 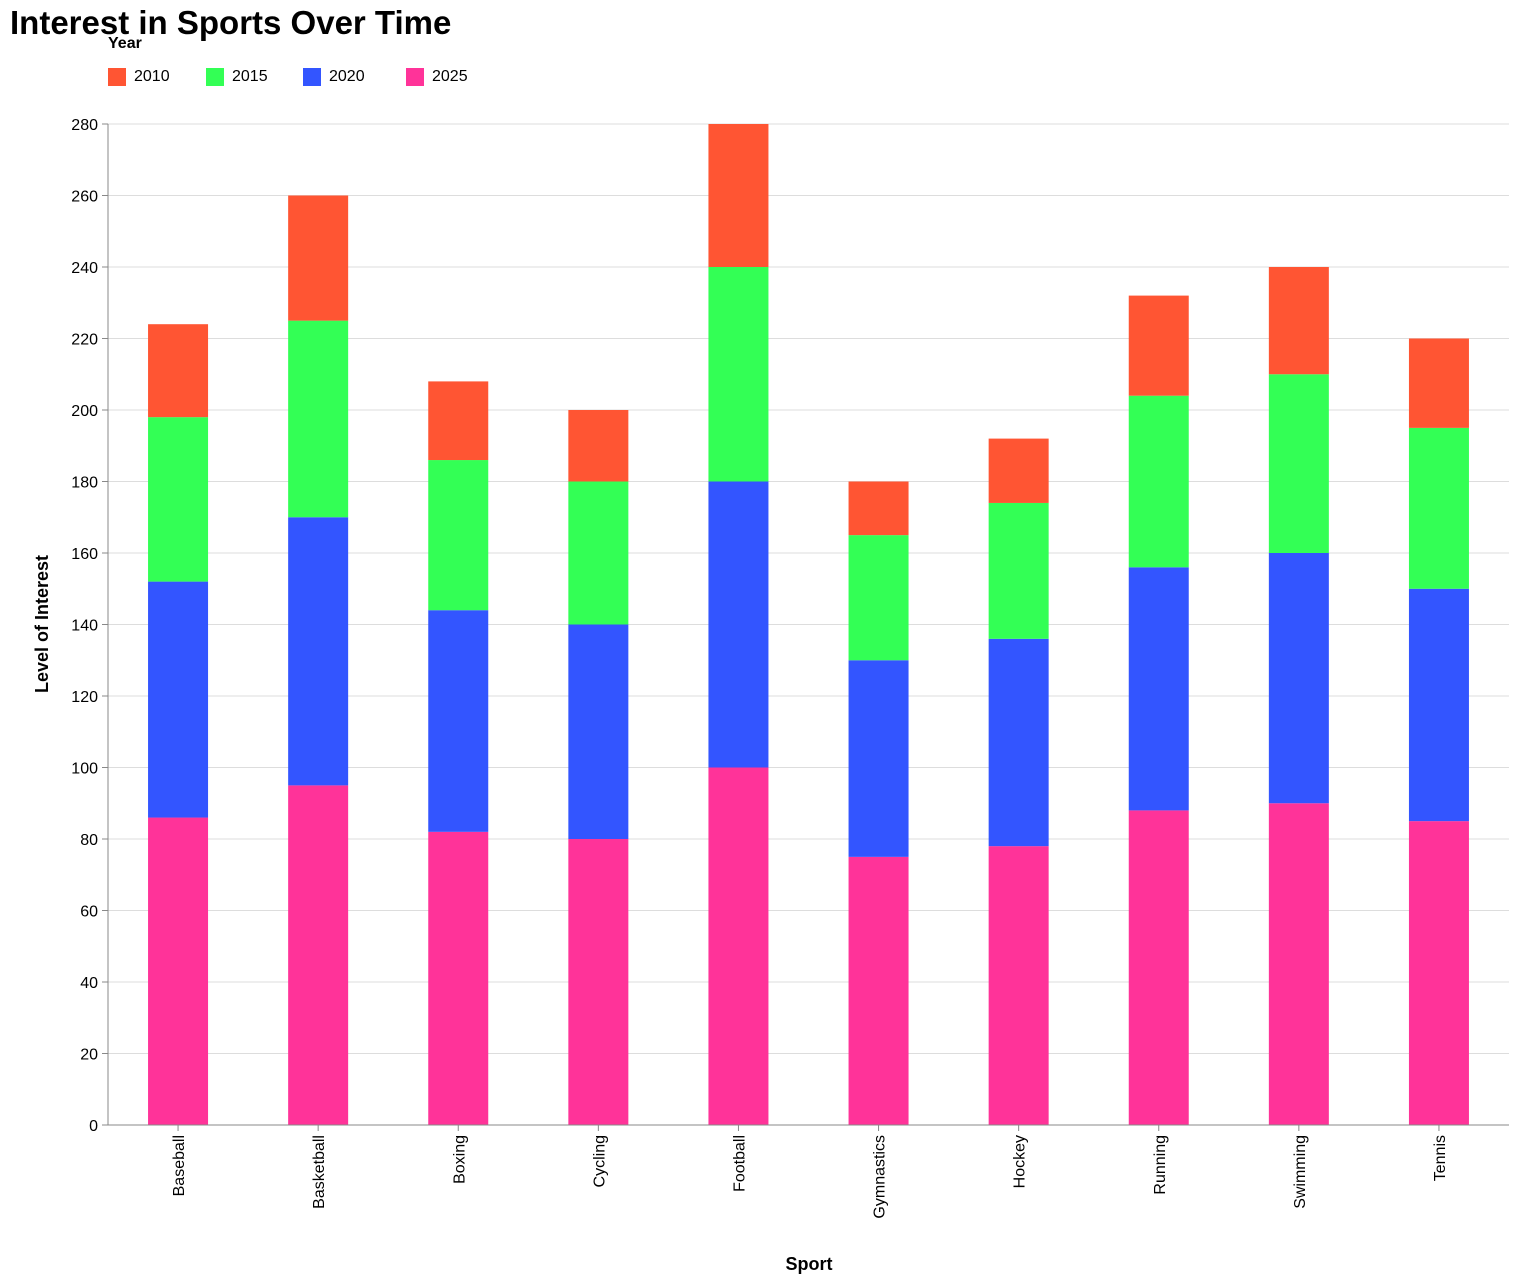 I want to click on bar-basketball-2010, so click(x=318, y=258).